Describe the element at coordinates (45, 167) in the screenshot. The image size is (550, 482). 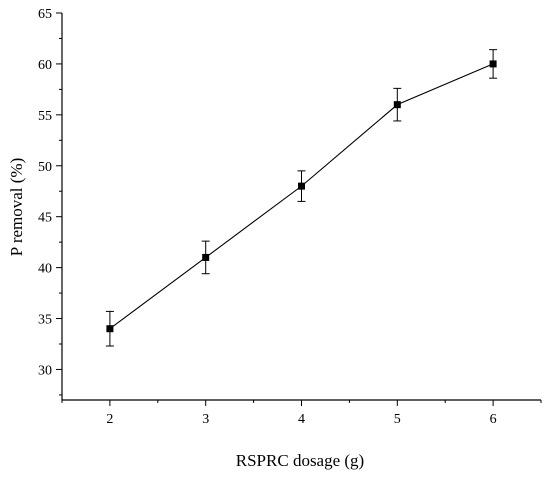
I see `y-tick-label: 50` at that location.